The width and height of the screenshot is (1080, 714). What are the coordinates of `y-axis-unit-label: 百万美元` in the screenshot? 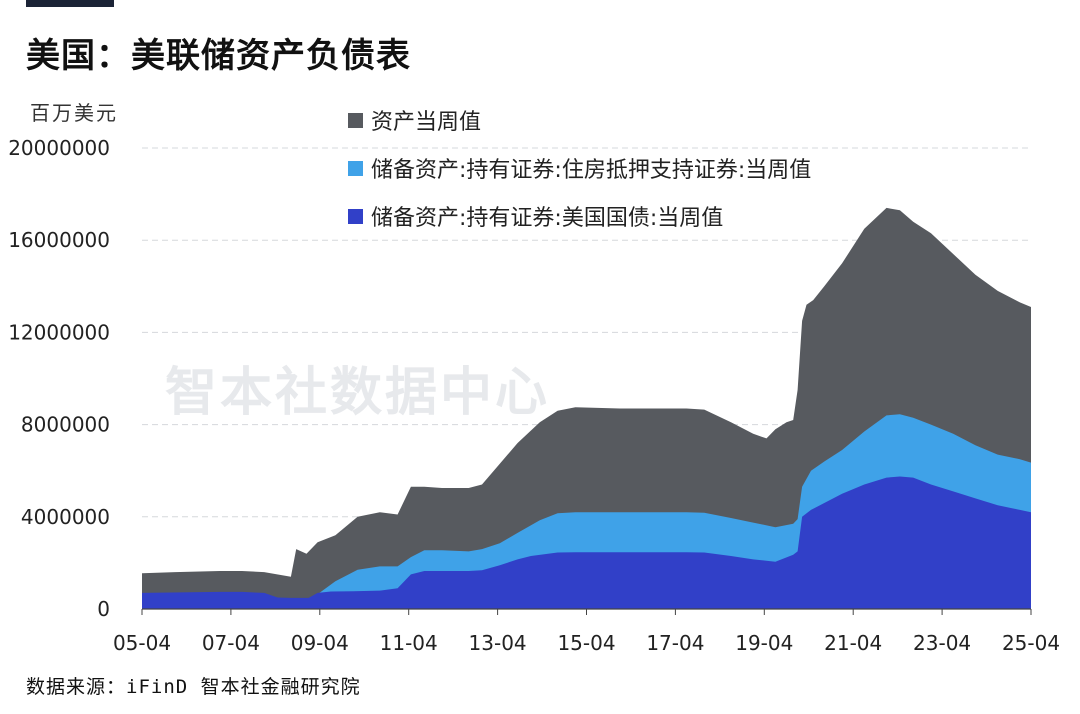 It's located at (74, 113).